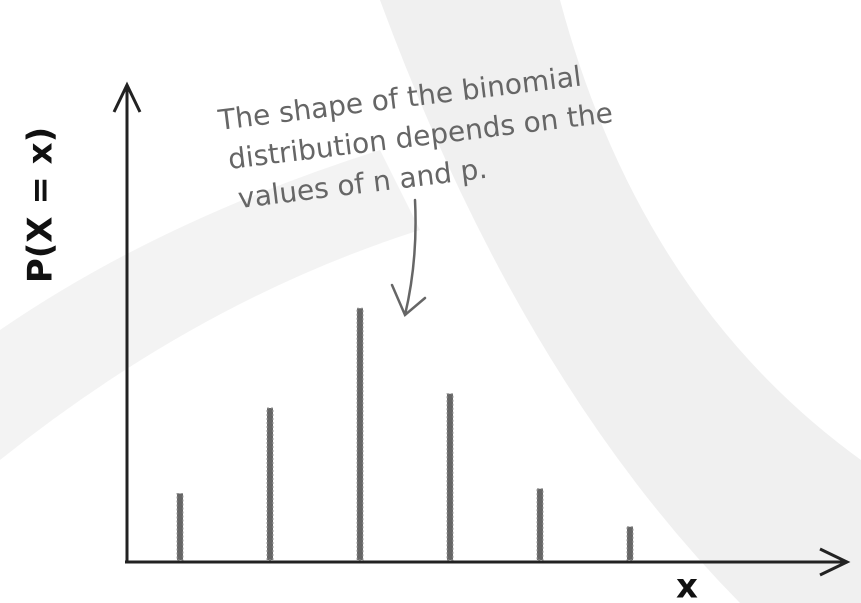  Describe the element at coordinates (835, 562) in the screenshot. I see `x-axis-arrow` at that location.